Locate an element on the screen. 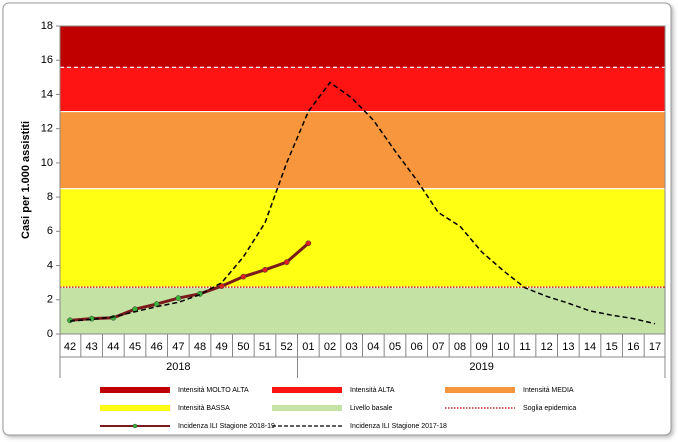  x-tick-label: 50 is located at coordinates (243, 347).